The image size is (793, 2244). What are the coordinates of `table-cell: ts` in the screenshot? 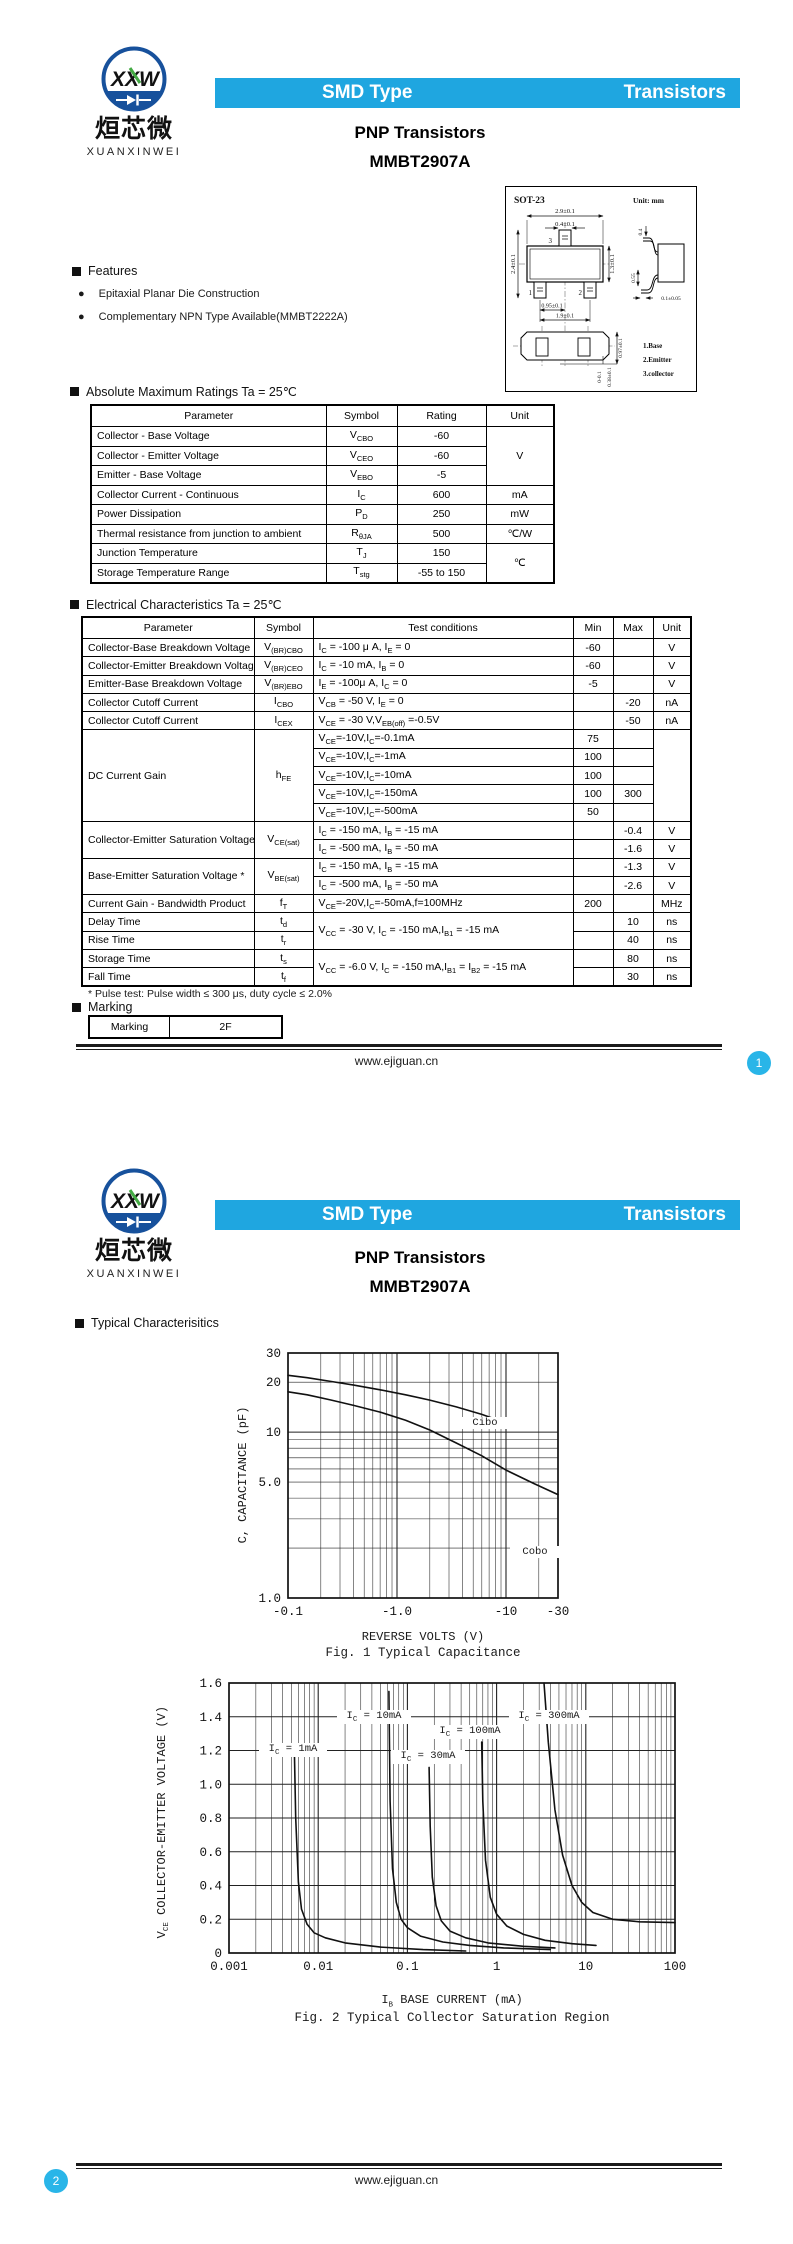 It's located at (283, 959).